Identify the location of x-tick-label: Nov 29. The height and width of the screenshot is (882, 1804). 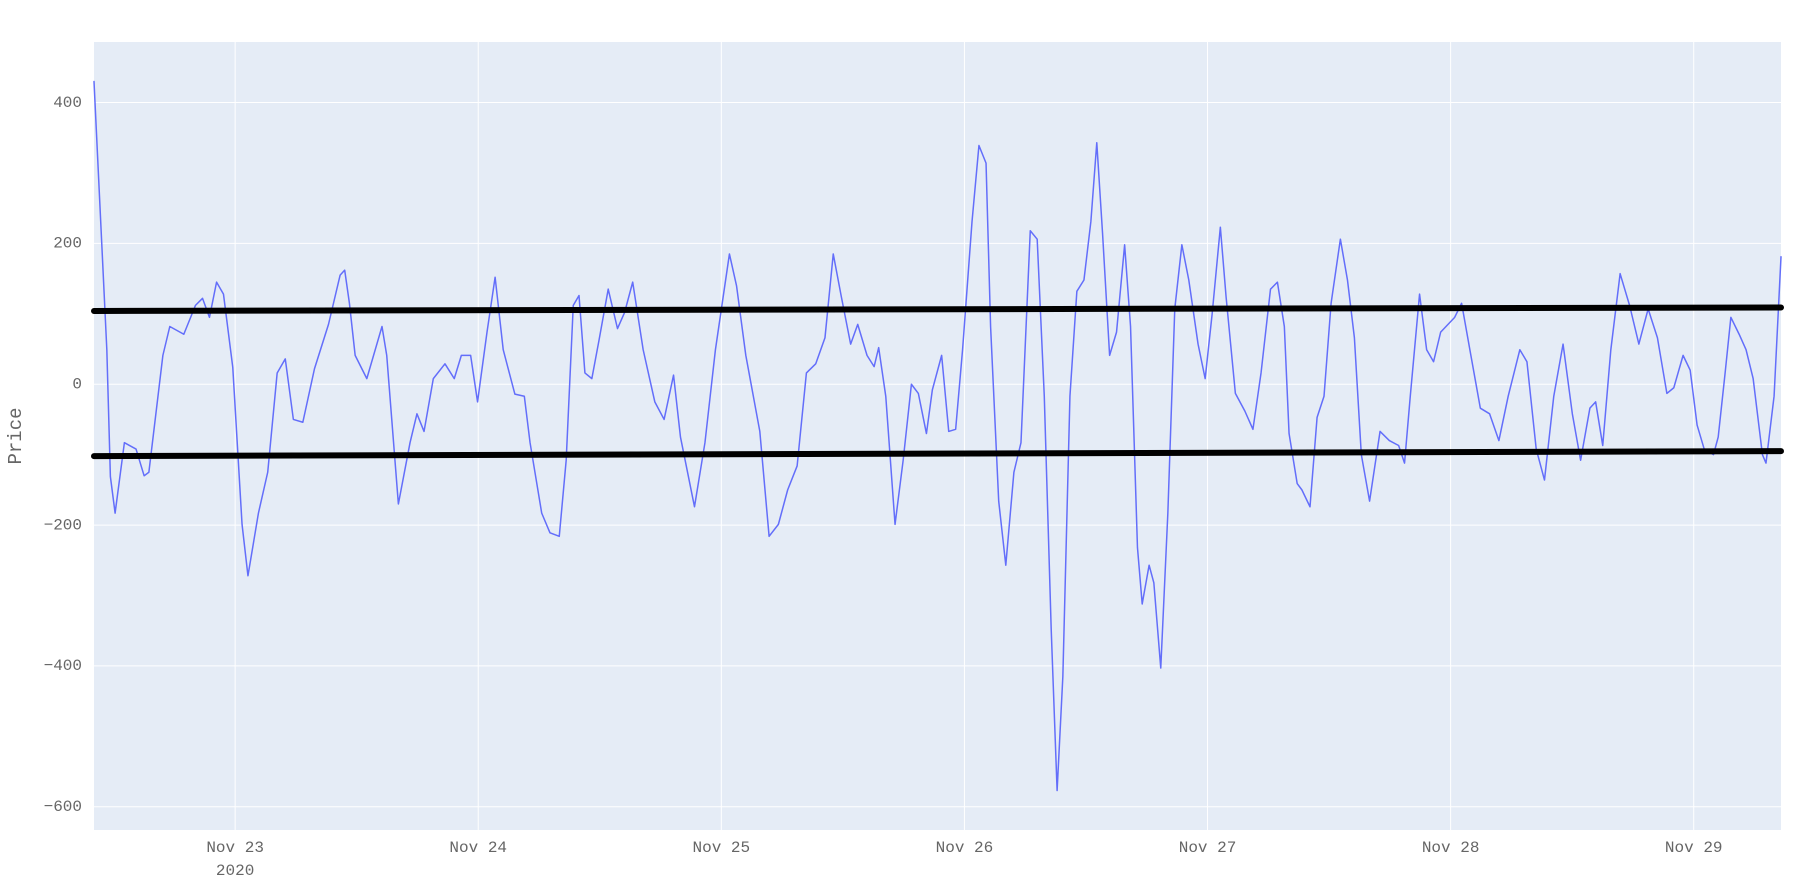
(1694, 848).